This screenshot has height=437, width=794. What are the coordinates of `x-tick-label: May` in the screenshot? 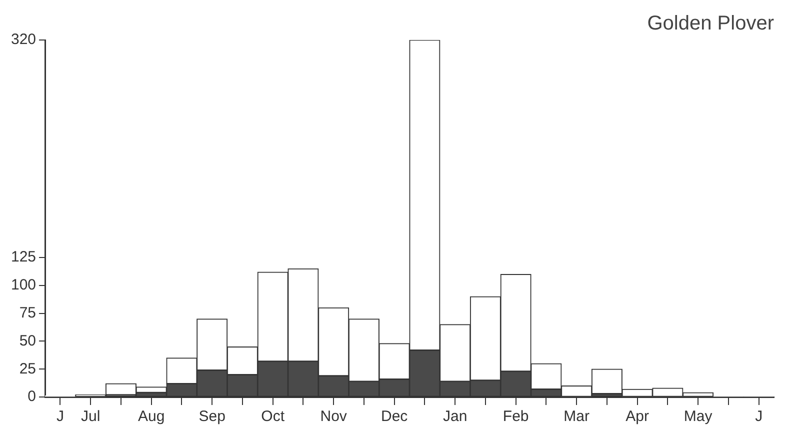 It's located at (698, 417).